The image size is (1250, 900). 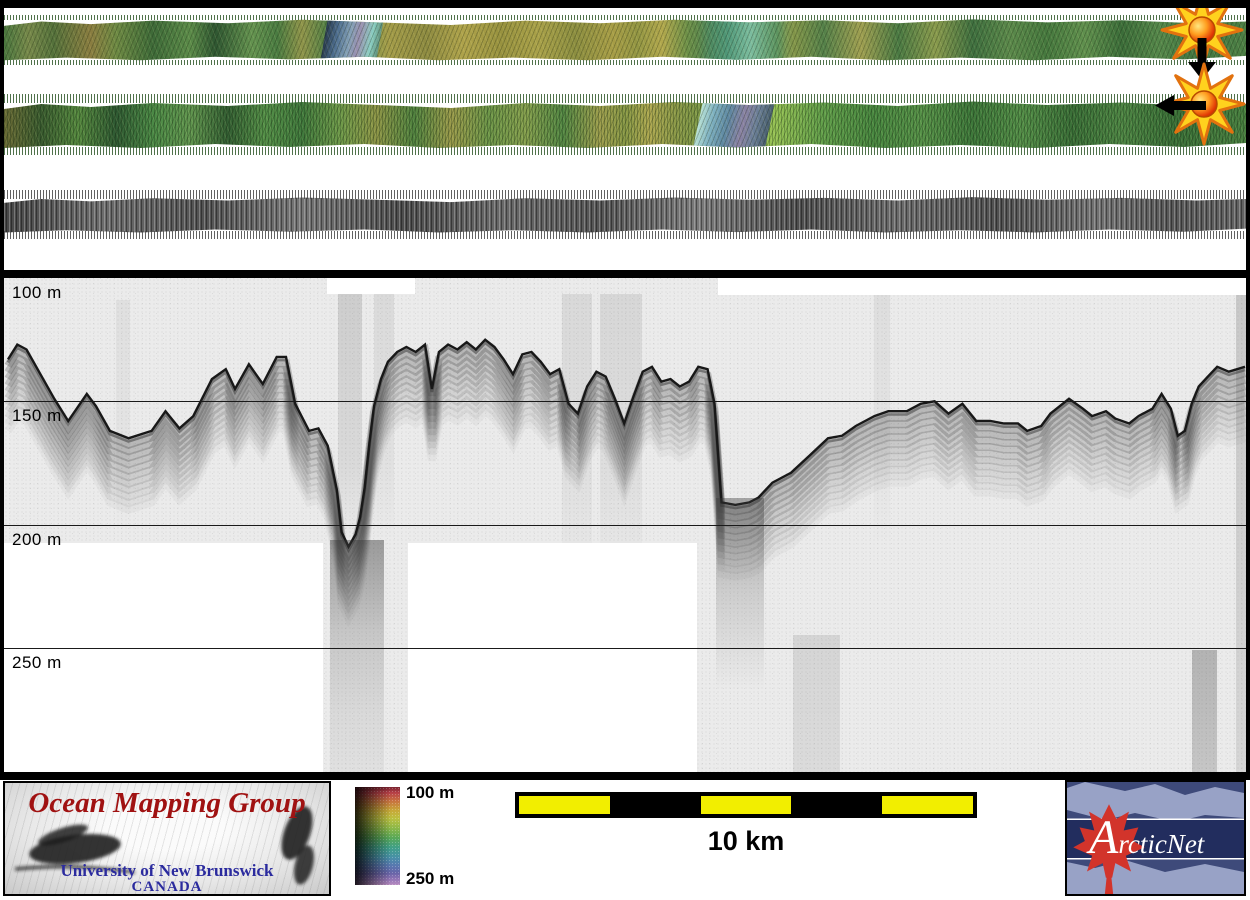 What do you see at coordinates (167, 803) in the screenshot?
I see `omg-title: Ocean Mapping Group` at bounding box center [167, 803].